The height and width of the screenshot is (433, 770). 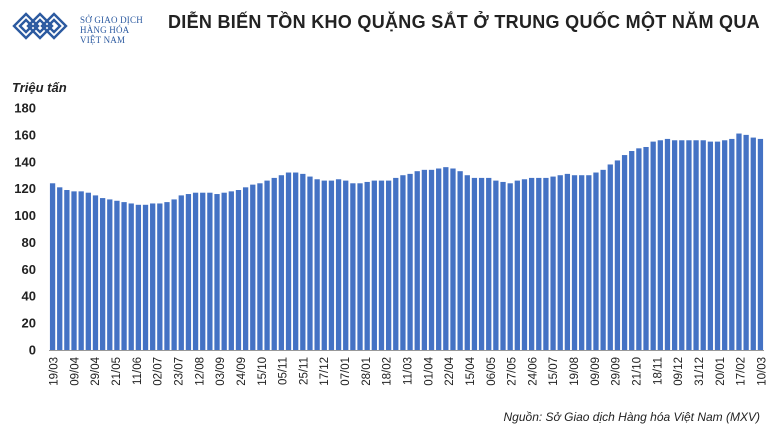 I want to click on x-tick-label: 18/02, so click(x=388, y=371).